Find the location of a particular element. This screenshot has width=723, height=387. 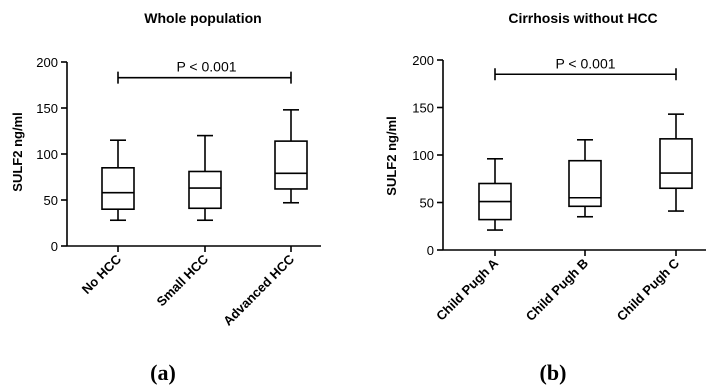

panel-a-label: (a) is located at coordinates (163, 372).